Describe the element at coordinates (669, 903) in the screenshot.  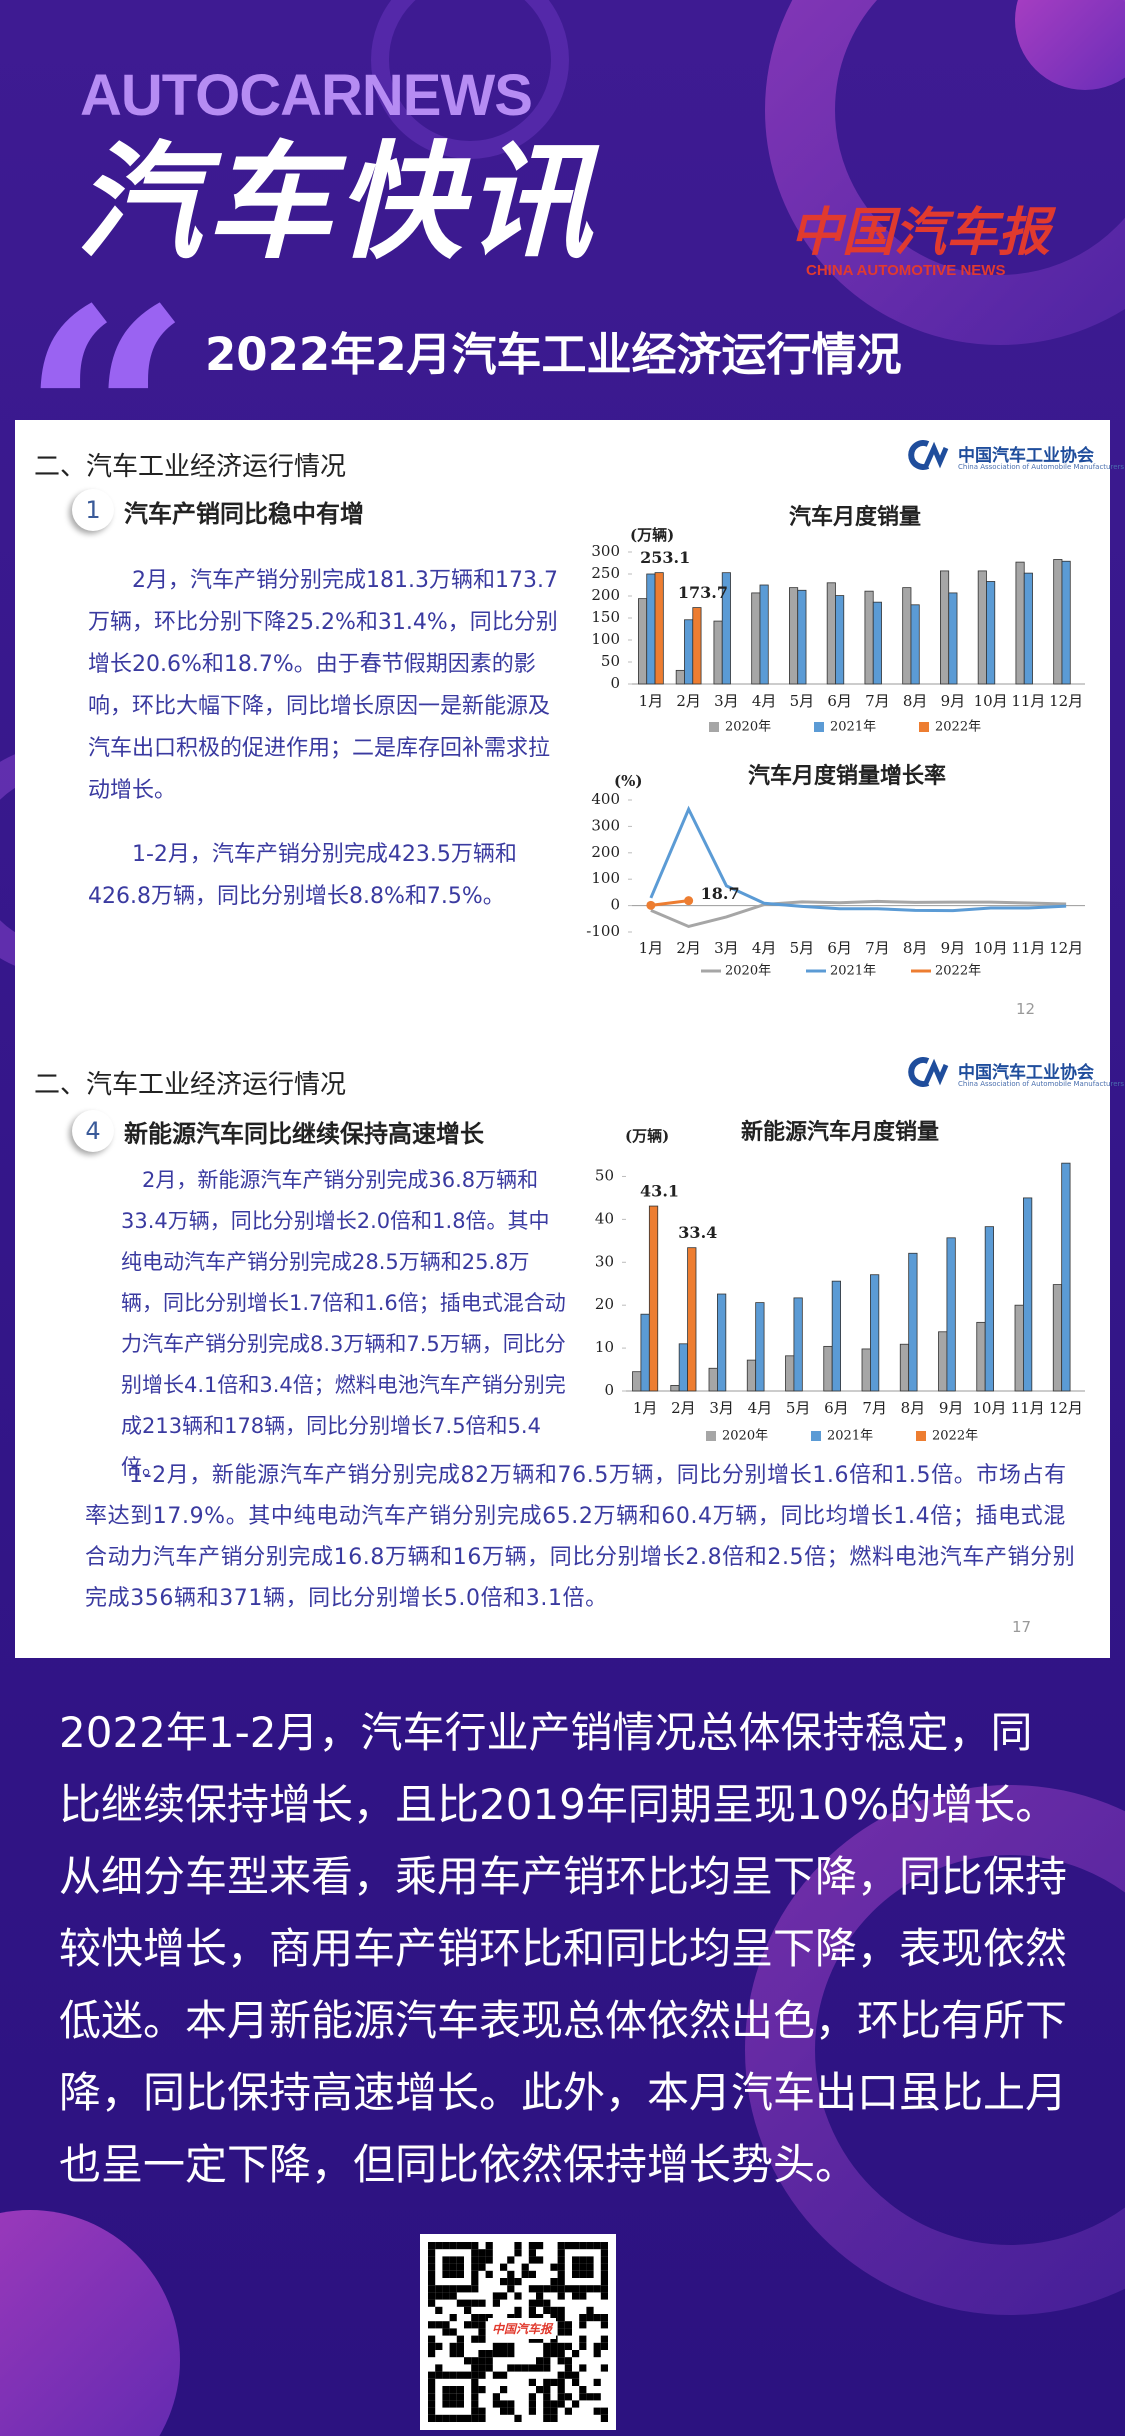
I see `line` at that location.